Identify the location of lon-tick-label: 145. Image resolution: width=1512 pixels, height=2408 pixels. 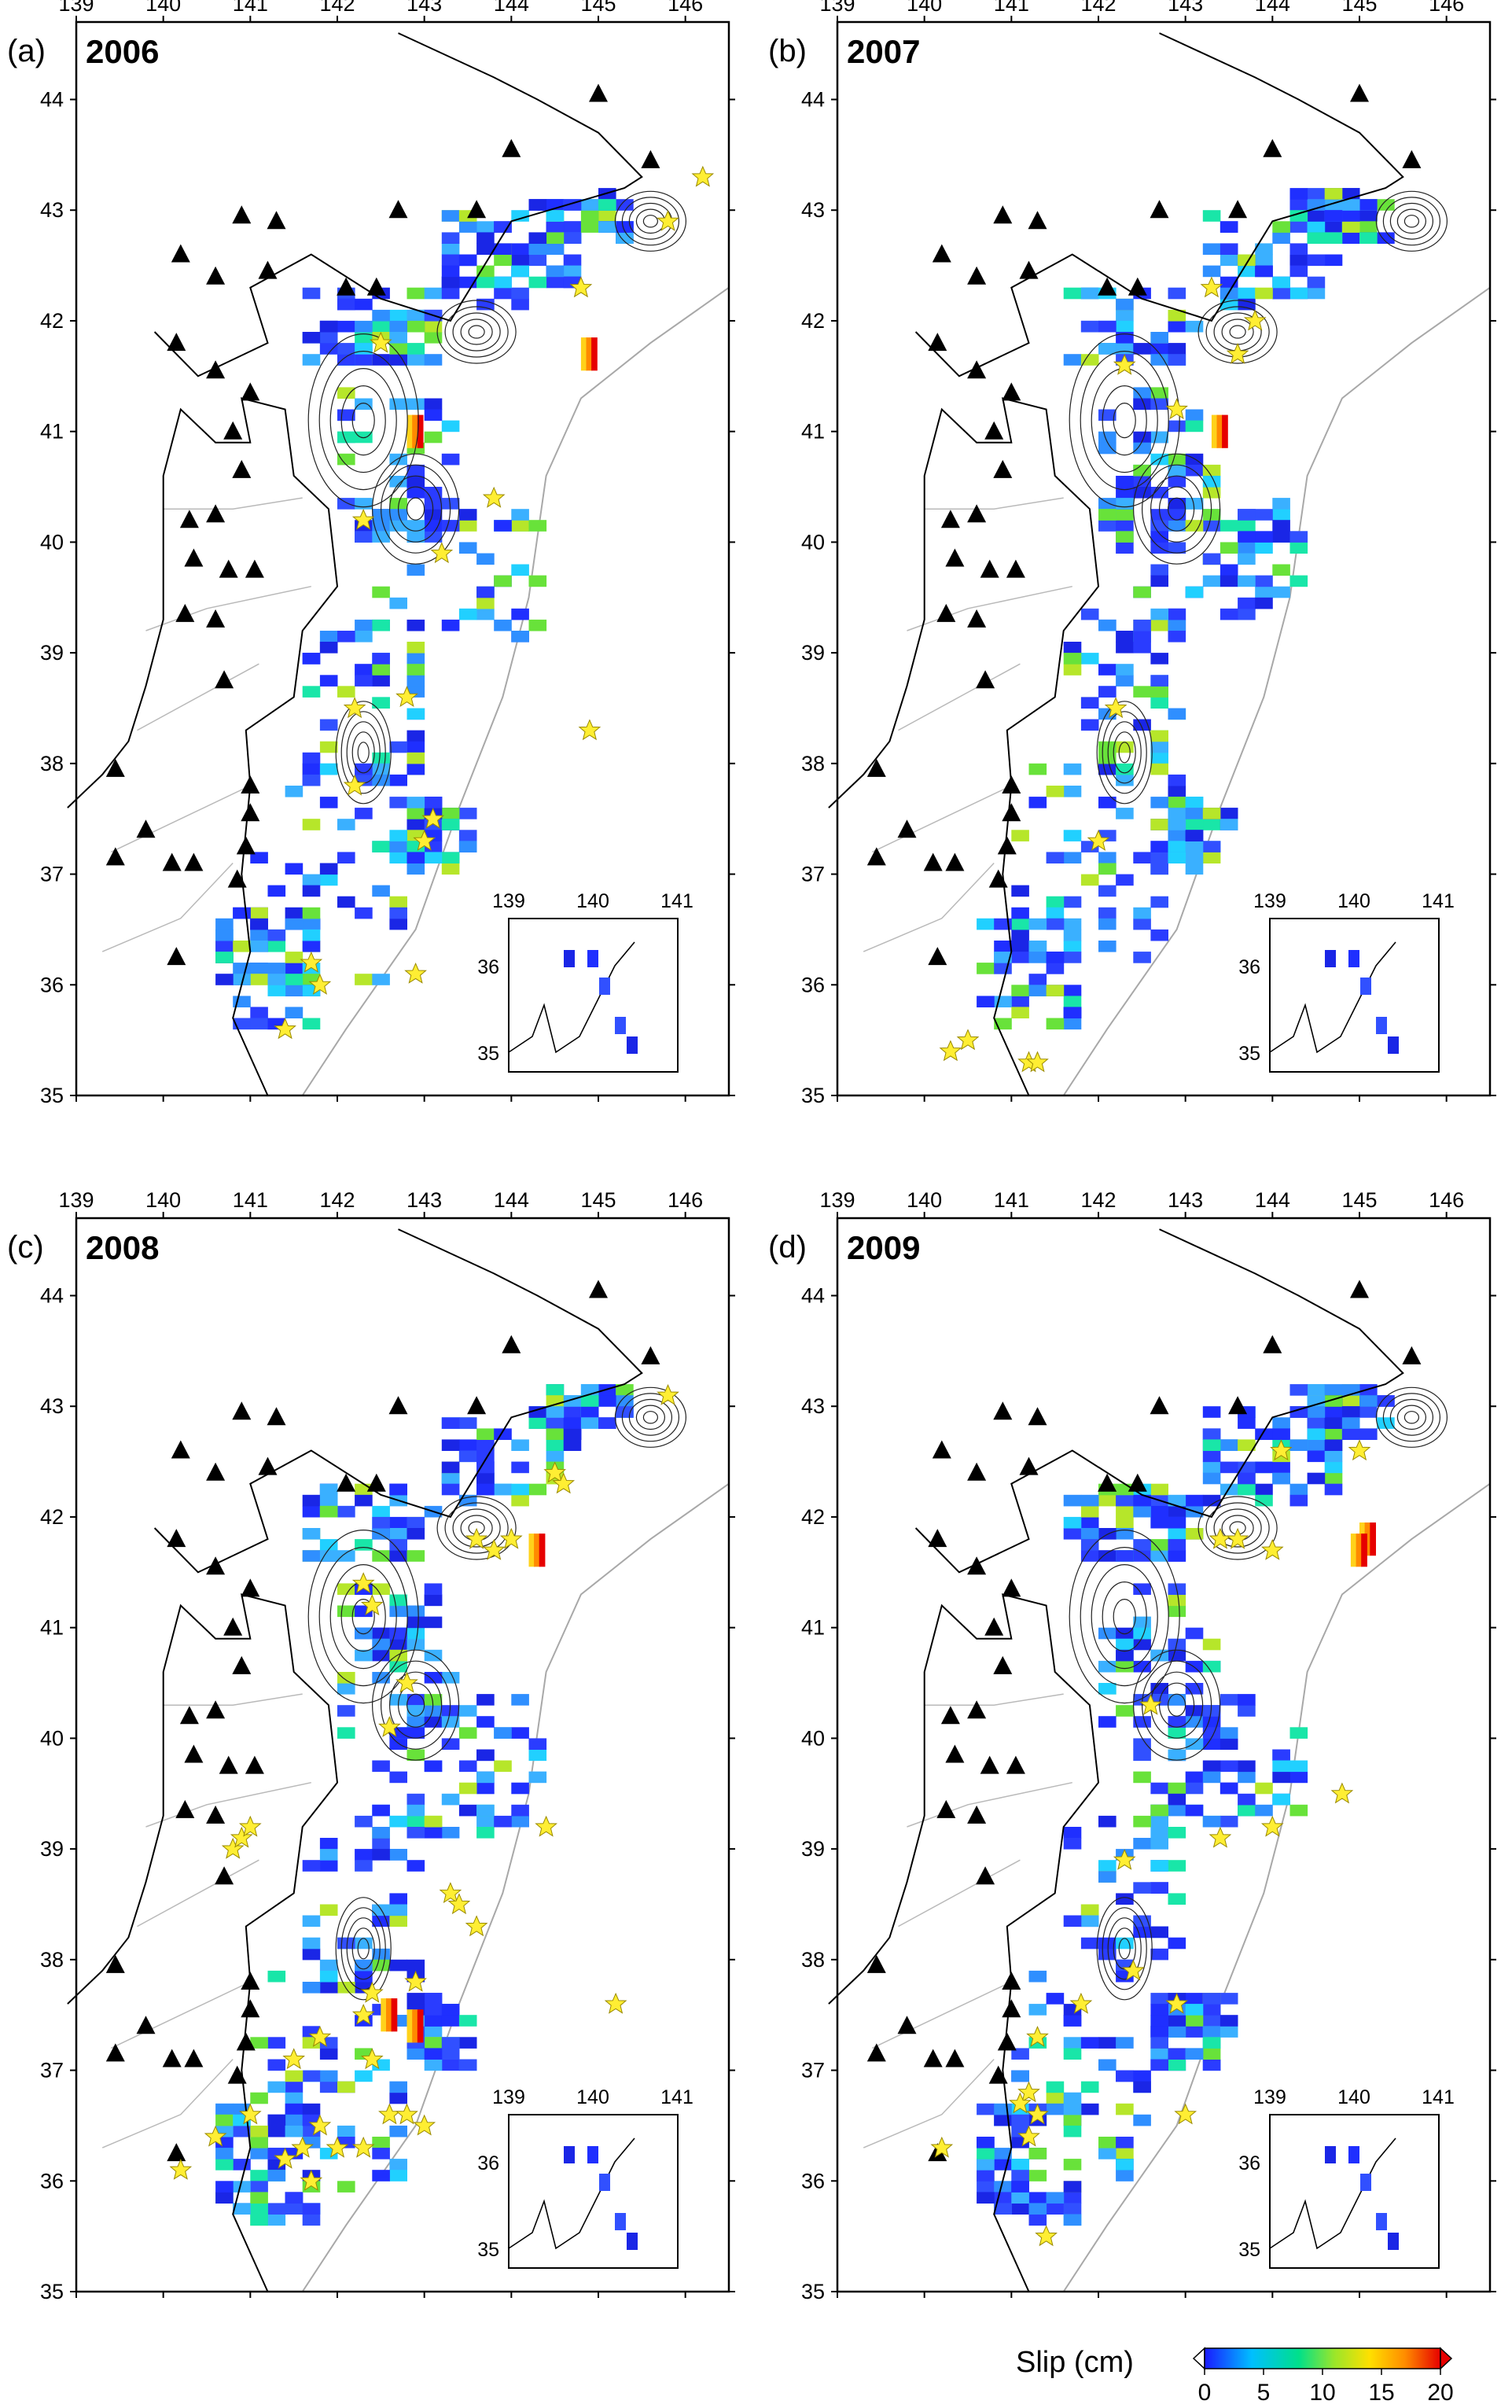
(598, 1200).